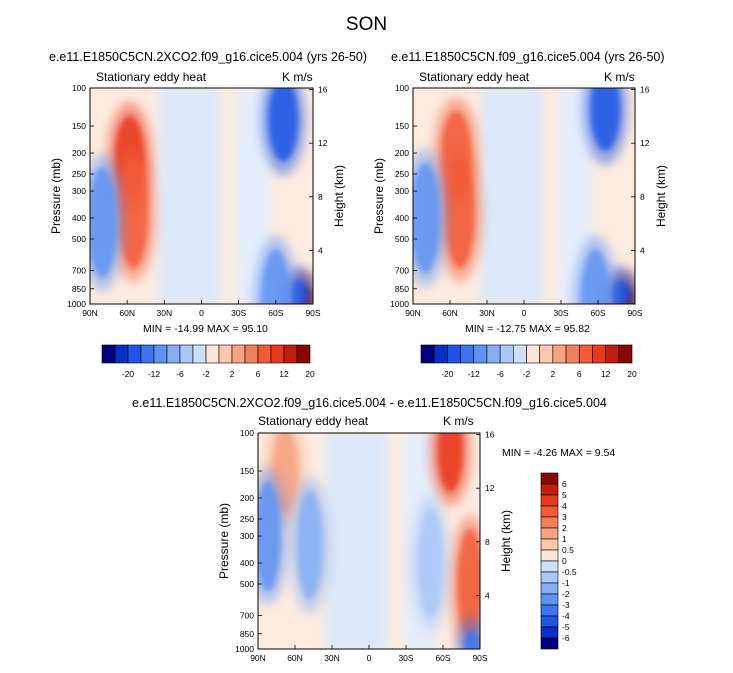 The height and width of the screenshot is (673, 733). Describe the element at coordinates (297, 77) in the screenshot. I see `panel1-units-label: K m/s` at that location.